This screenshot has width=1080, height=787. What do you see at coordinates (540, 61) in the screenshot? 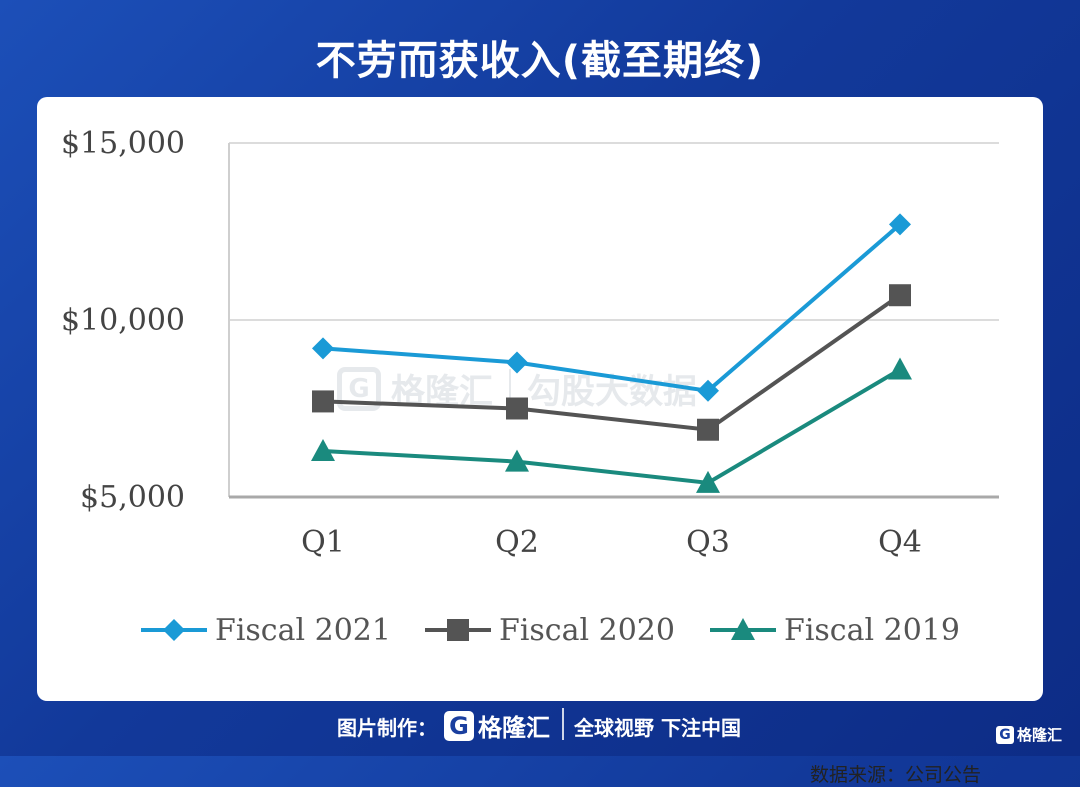
I see `page-title: 不劳而获收入(截至期终)` at bounding box center [540, 61].